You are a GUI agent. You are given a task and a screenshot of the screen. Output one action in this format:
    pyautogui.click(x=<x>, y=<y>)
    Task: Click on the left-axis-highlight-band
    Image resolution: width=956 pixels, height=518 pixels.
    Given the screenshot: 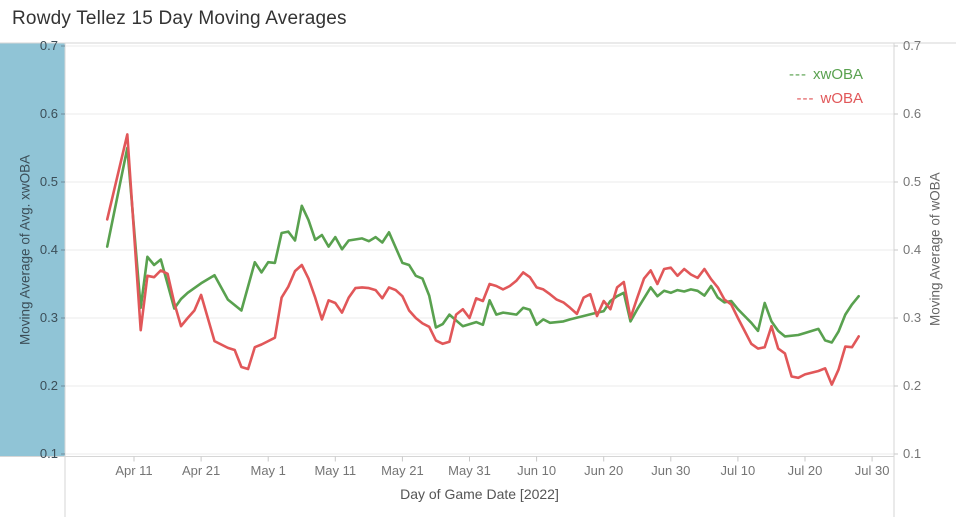 What is the action you would take?
    pyautogui.click(x=32, y=249)
    